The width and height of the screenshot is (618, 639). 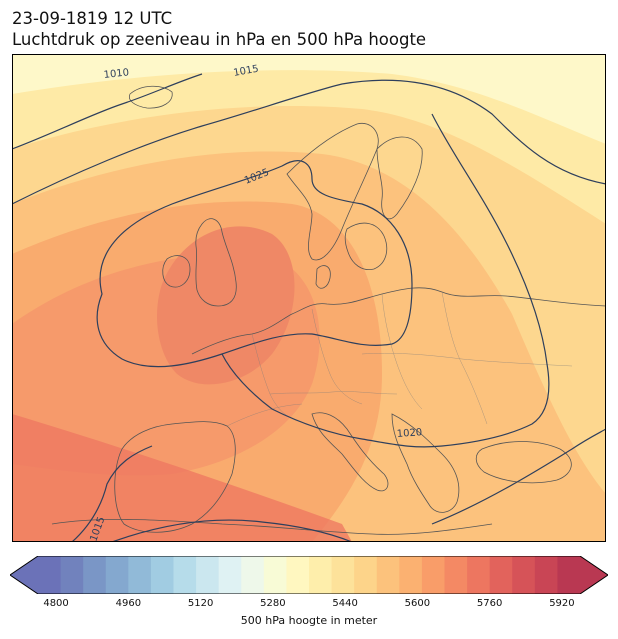 What do you see at coordinates (56, 603) in the screenshot?
I see `colorbar-tick-label: 4800` at bounding box center [56, 603].